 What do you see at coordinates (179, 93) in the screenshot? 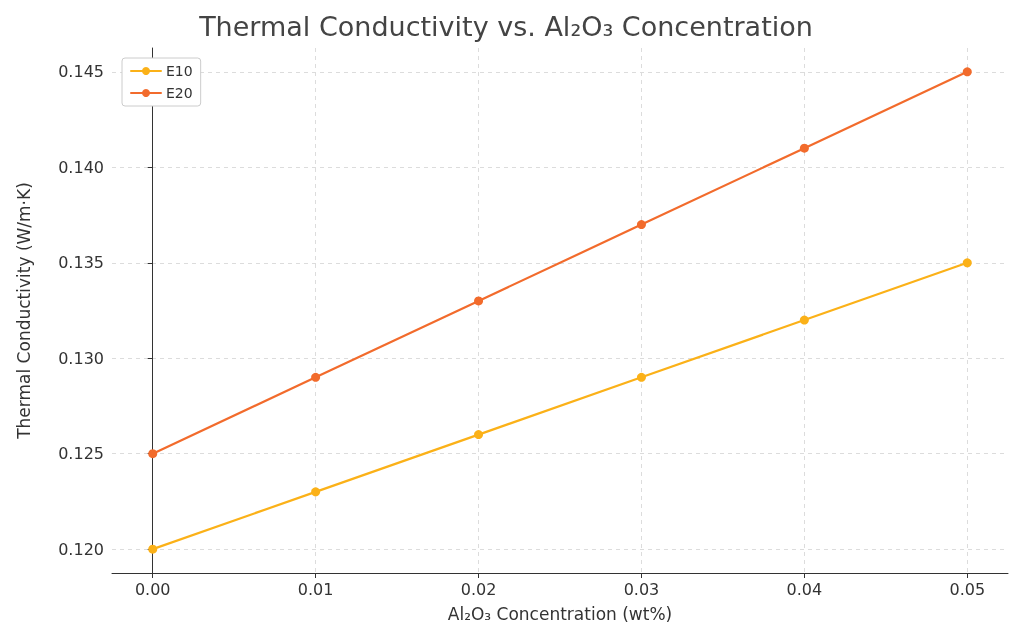
I see `legend-label: E20` at bounding box center [179, 93].